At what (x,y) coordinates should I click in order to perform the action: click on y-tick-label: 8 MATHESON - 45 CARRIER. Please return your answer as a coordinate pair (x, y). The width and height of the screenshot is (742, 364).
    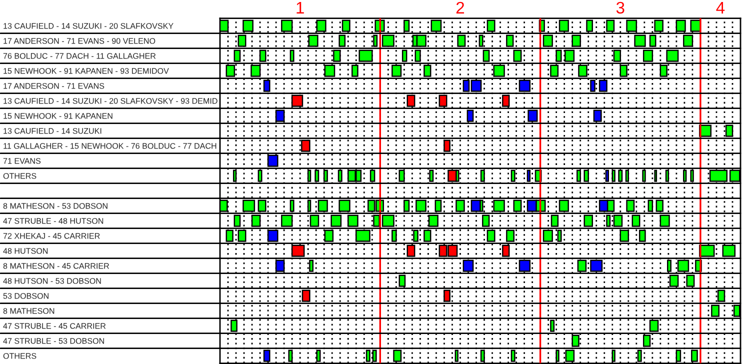
    Looking at the image, I should click on (56, 266).